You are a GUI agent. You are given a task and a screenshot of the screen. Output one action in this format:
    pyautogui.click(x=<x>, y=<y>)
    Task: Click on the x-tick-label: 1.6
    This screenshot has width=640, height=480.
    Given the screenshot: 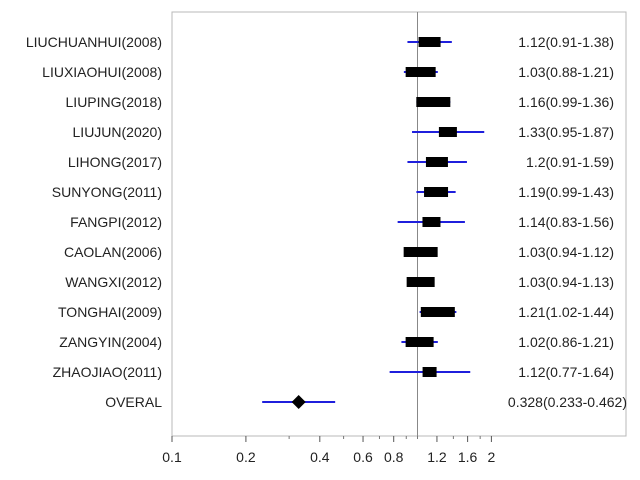 What is the action you would take?
    pyautogui.click(x=468, y=457)
    